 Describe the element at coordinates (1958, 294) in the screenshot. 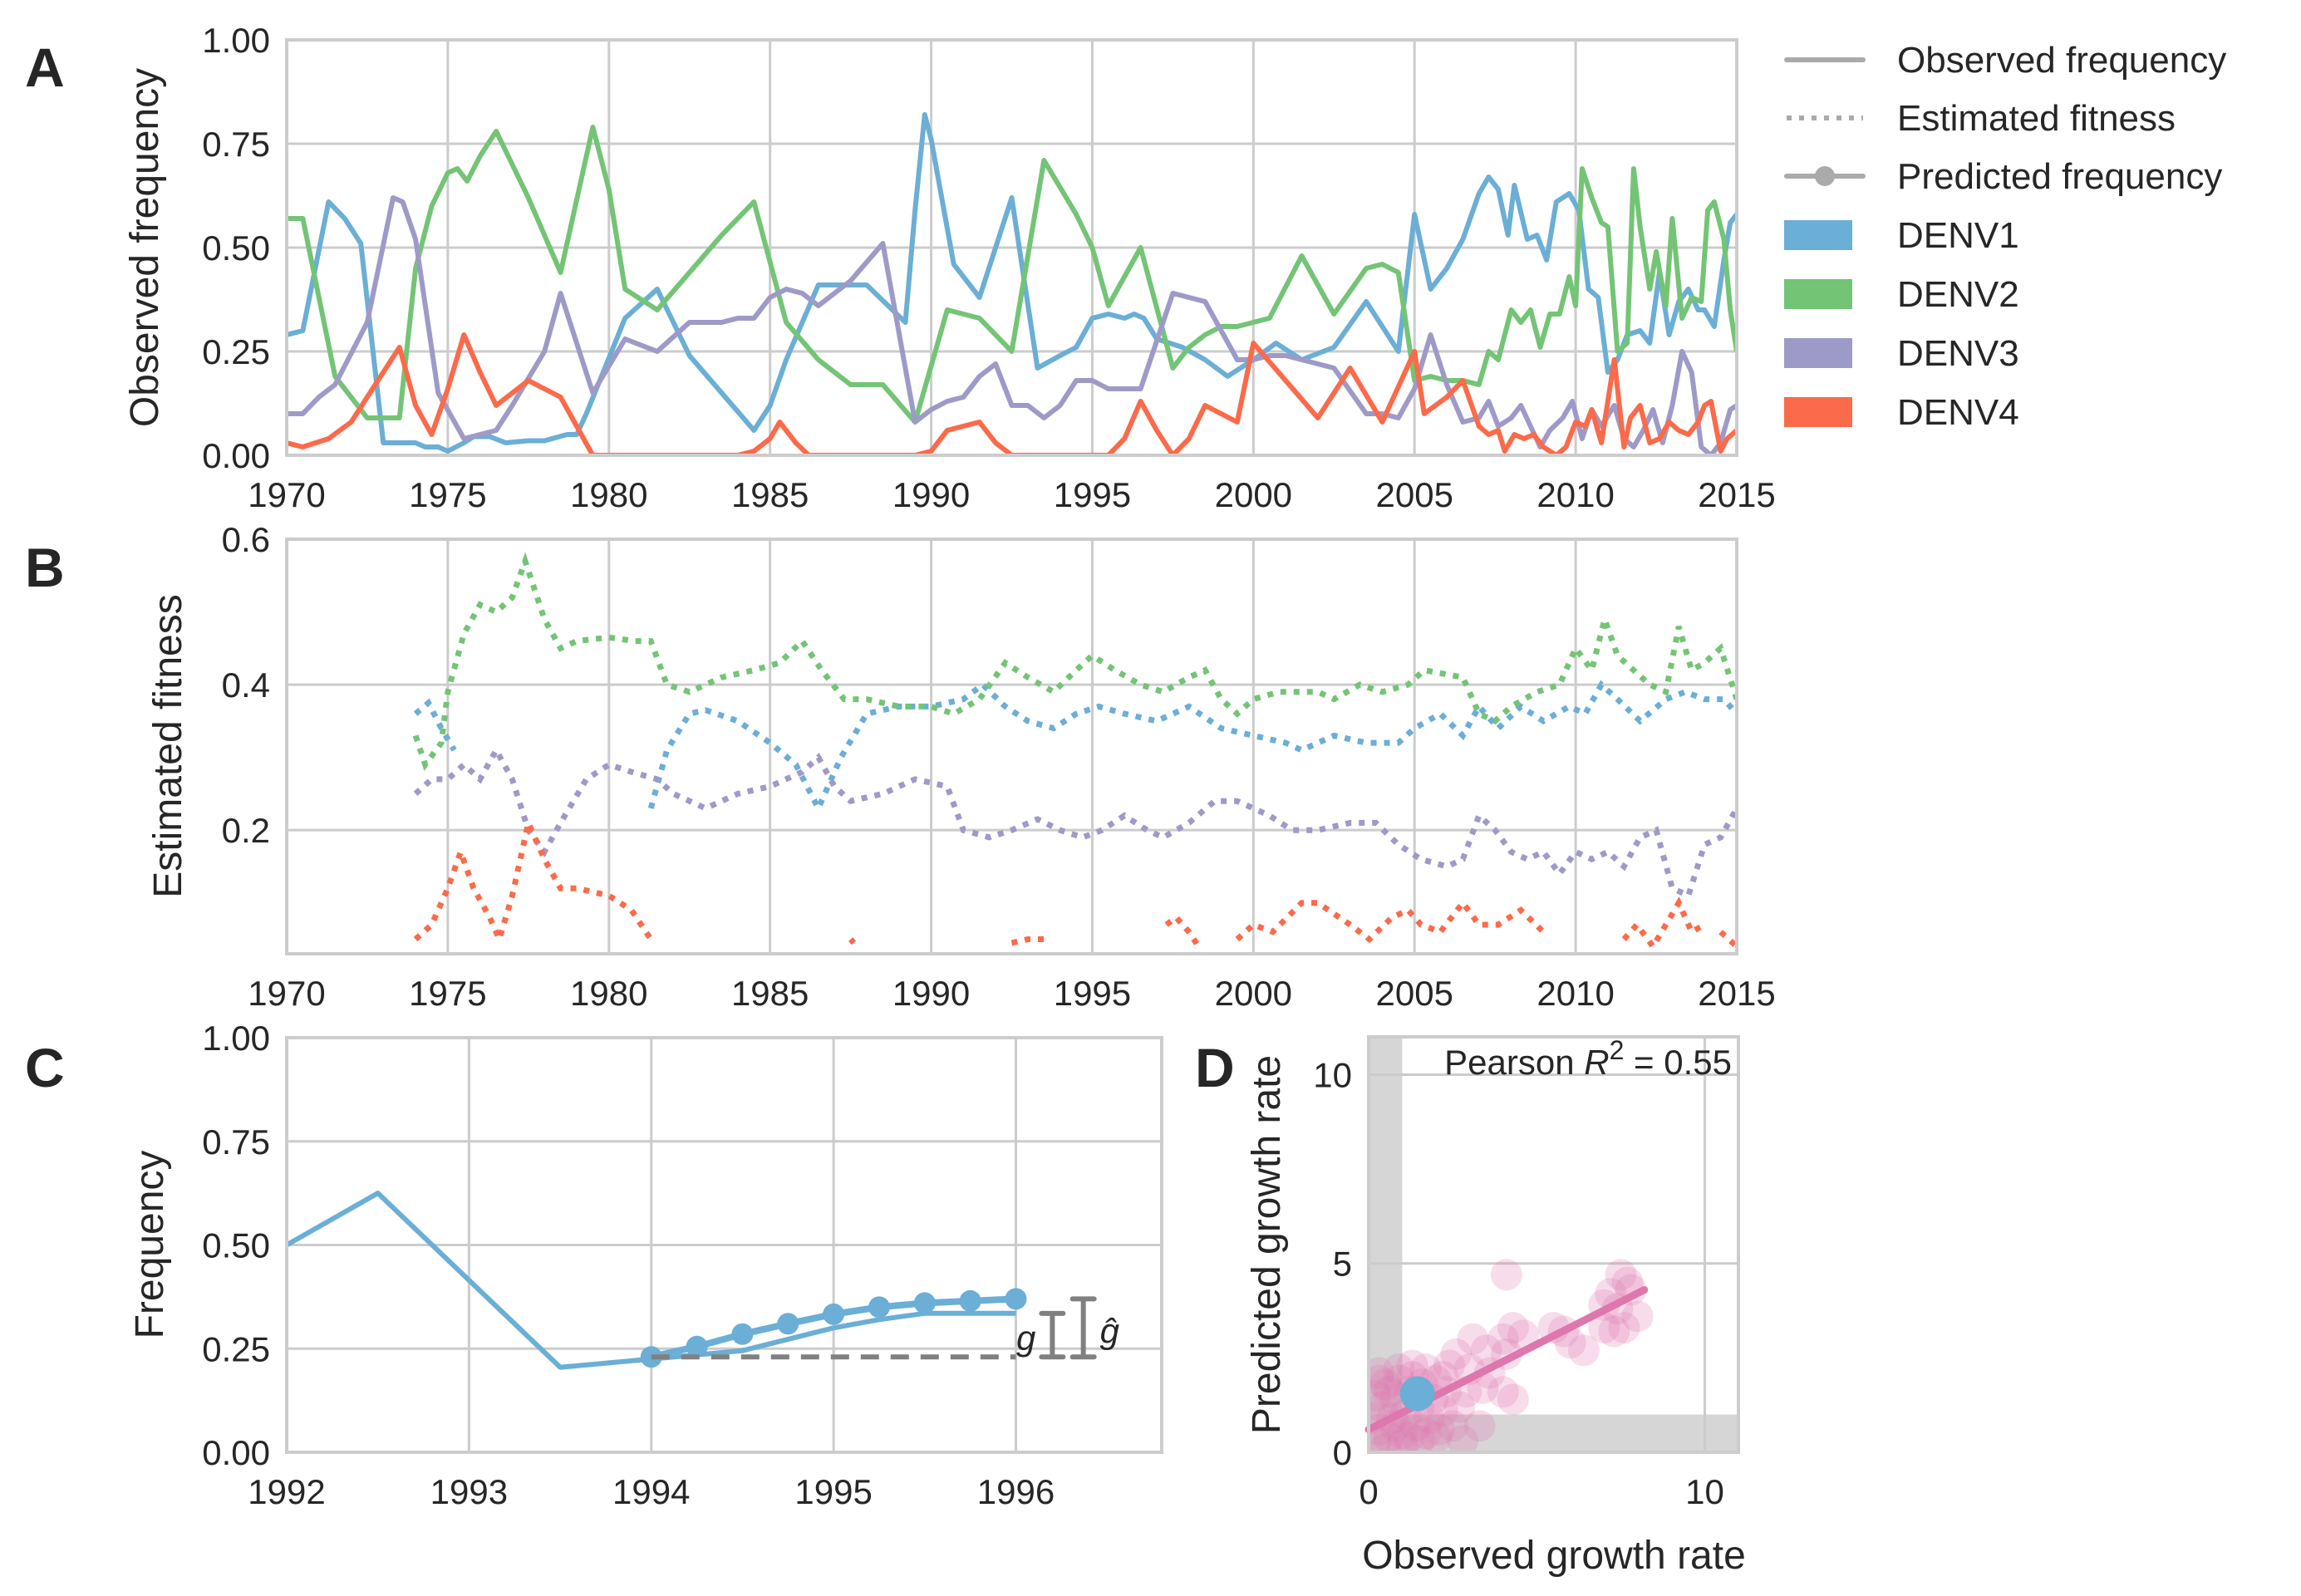

I see `legend-denv2: DENV2` at that location.